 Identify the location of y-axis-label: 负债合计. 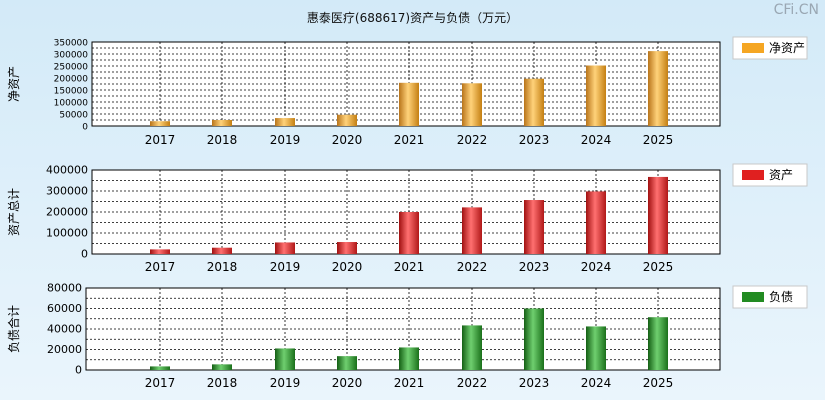
(13, 329).